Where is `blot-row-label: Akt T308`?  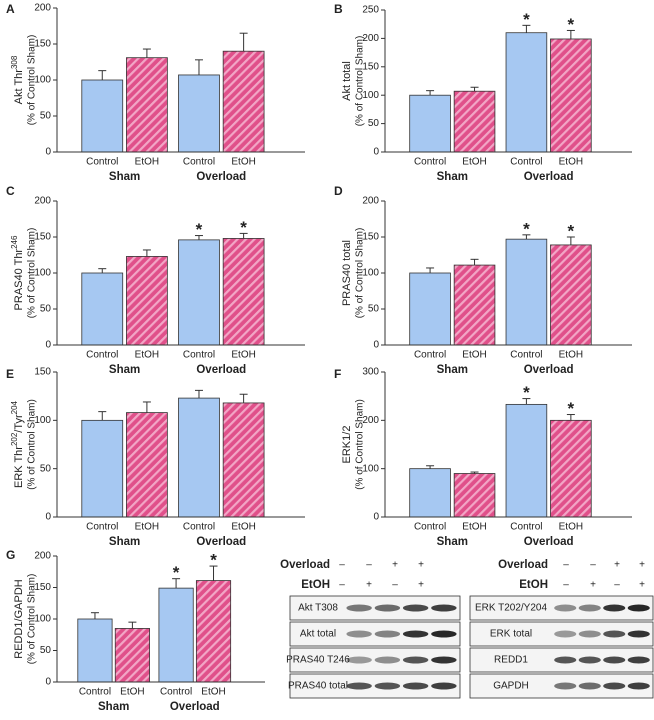 blot-row-label: Akt T308 is located at coordinates (318, 608).